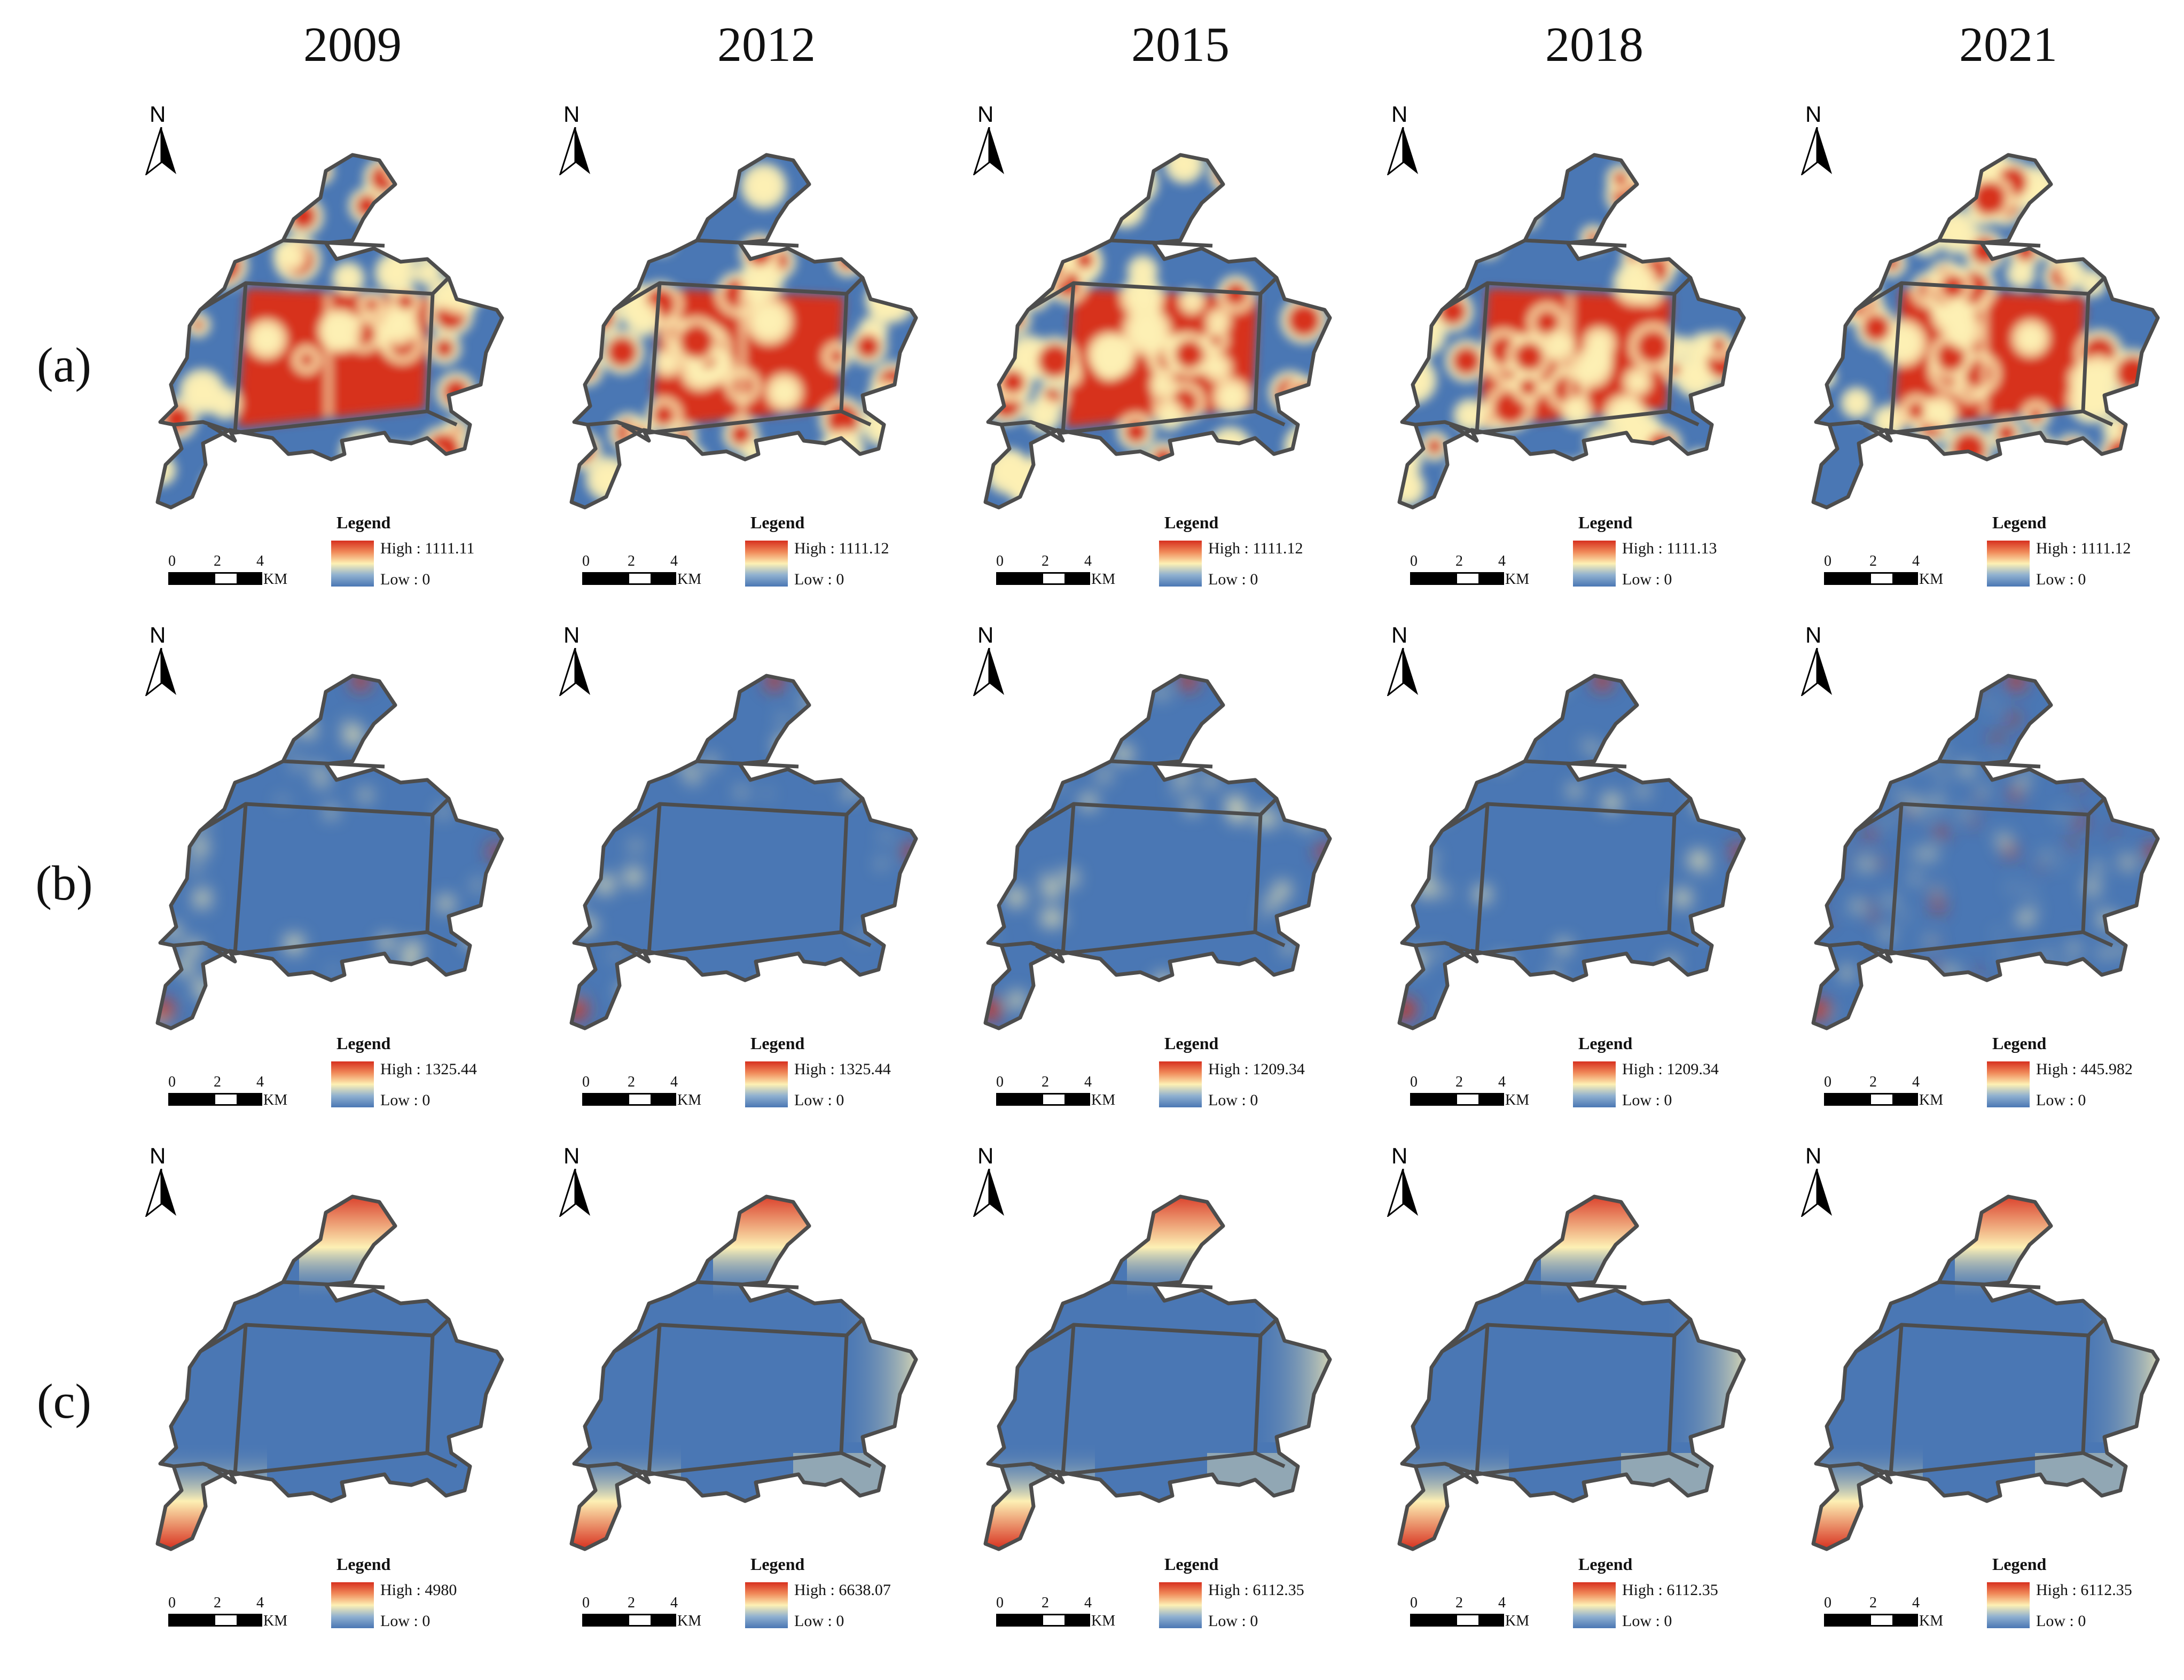 The image size is (2184, 1680). Describe the element at coordinates (64, 365) in the screenshot. I see `row-label: (a)` at that location.